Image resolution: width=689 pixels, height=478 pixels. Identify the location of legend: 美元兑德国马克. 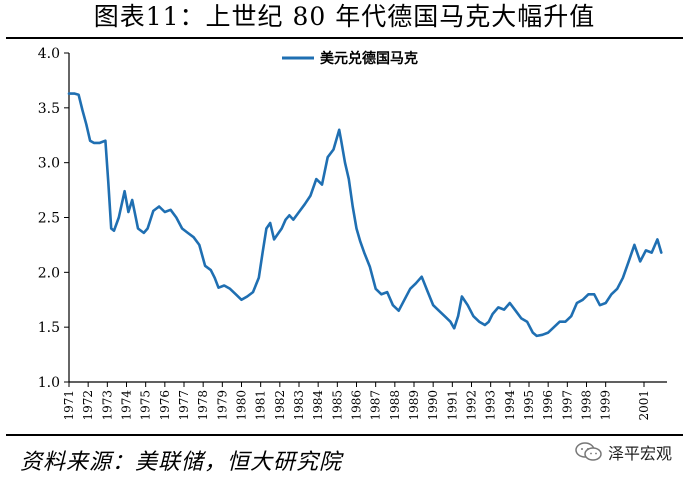
(350, 58).